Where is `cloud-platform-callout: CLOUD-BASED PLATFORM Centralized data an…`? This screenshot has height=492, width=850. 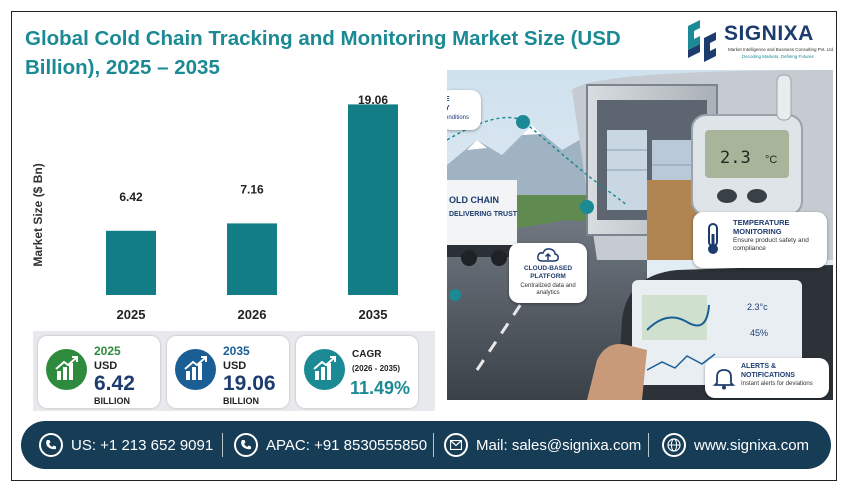 cloud-platform-callout: CLOUD-BASED PLATFORM Centralized data an… is located at coordinates (548, 273).